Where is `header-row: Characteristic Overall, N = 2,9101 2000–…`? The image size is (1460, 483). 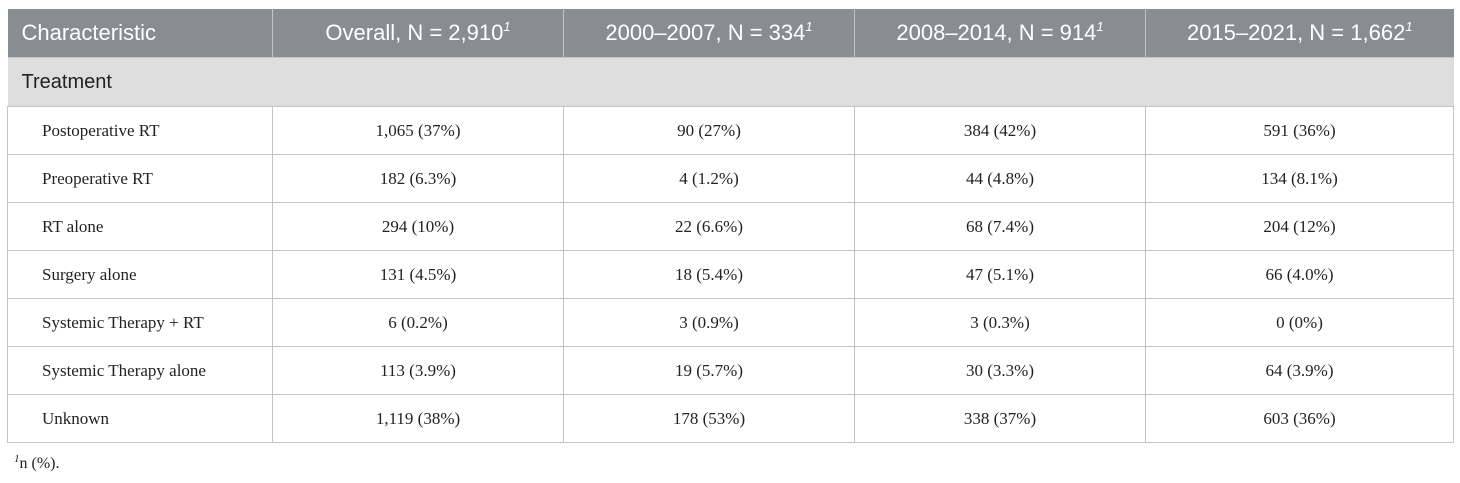 header-row: Characteristic Overall, N = 2,9101 2000–… is located at coordinates (730, 33).